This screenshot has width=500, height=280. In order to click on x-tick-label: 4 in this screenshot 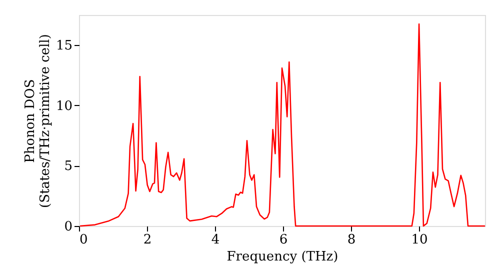, I will do `click(215, 240)`.